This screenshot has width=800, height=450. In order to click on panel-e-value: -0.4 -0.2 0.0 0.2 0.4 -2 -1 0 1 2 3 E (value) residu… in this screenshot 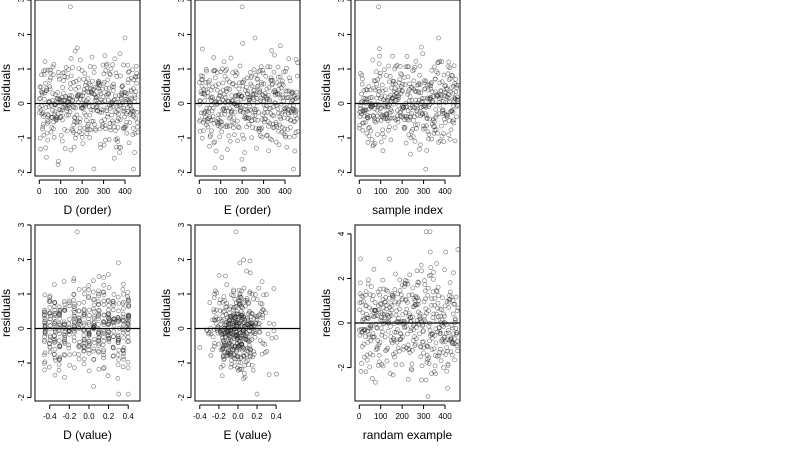, I will do `click(230, 332)`.